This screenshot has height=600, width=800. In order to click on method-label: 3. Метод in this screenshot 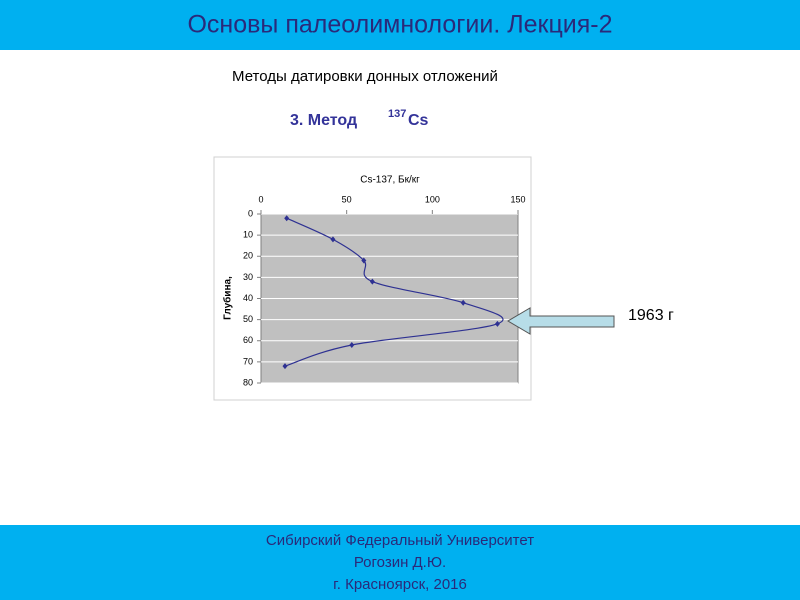, I will do `click(323, 120)`.